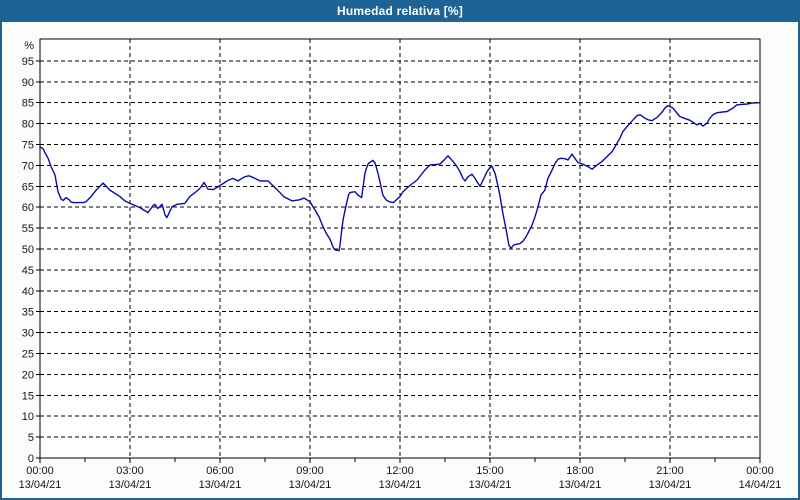 Image resolution: width=800 pixels, height=500 pixels. What do you see at coordinates (220, 471) in the screenshot?
I see `x-tick-time-label: 06:00` at bounding box center [220, 471].